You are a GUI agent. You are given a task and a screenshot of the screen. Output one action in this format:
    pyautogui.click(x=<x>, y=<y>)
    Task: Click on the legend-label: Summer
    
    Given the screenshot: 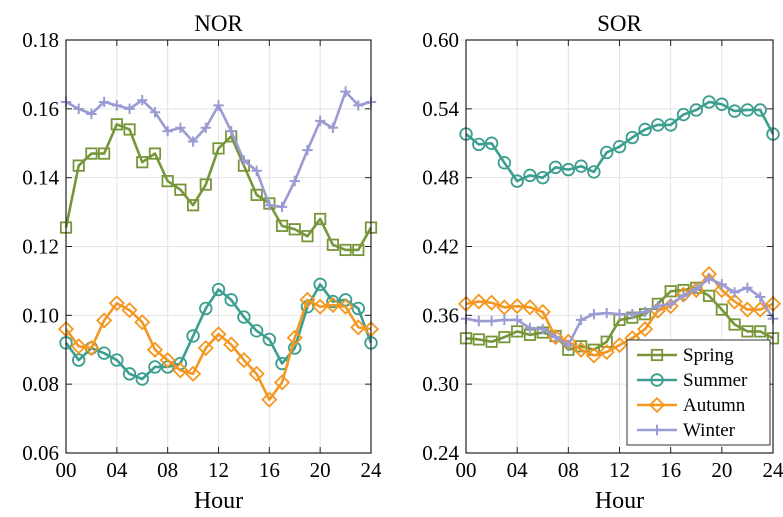 What is the action you would take?
    pyautogui.click(x=715, y=380)
    